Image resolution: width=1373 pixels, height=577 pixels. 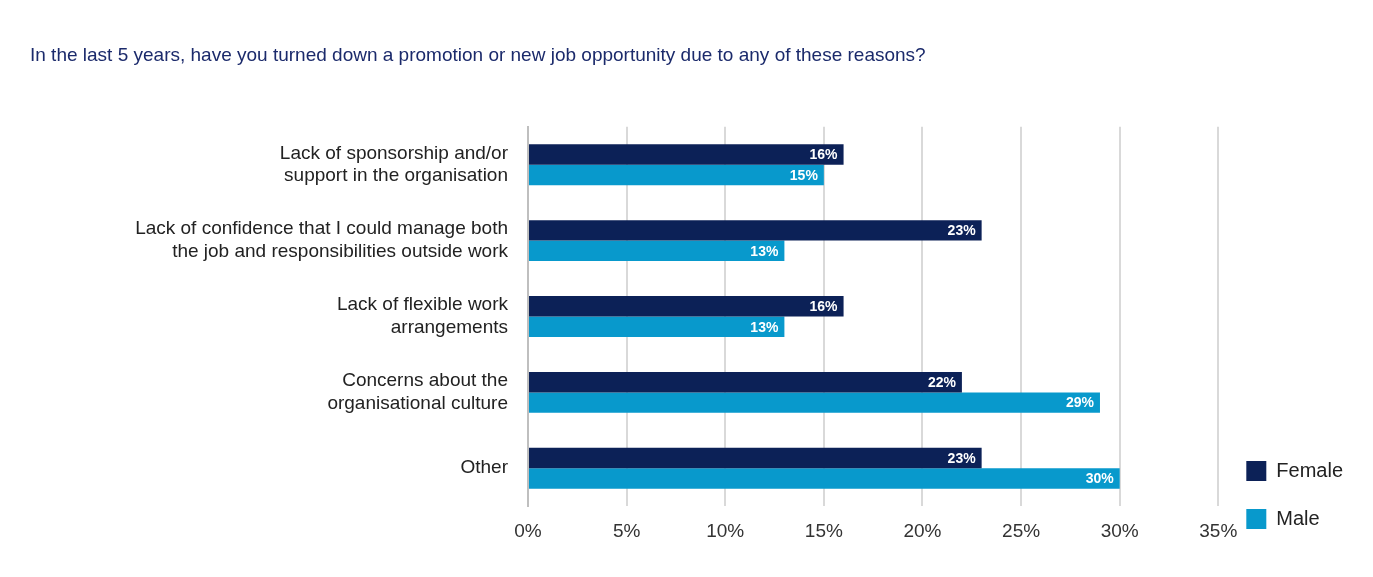 I want to click on x-tick-label: 30%, so click(x=1119, y=530).